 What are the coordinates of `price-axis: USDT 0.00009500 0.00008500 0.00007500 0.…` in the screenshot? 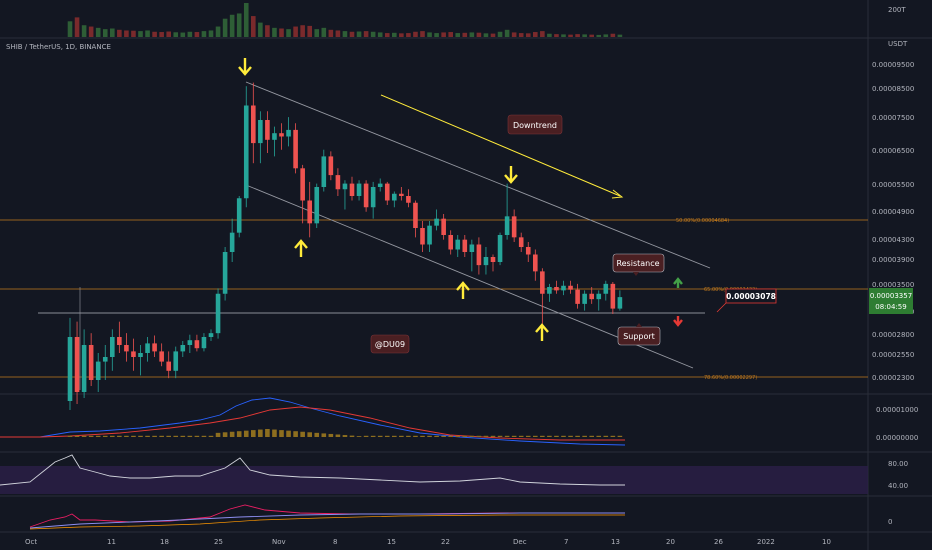 It's located at (891, 211).